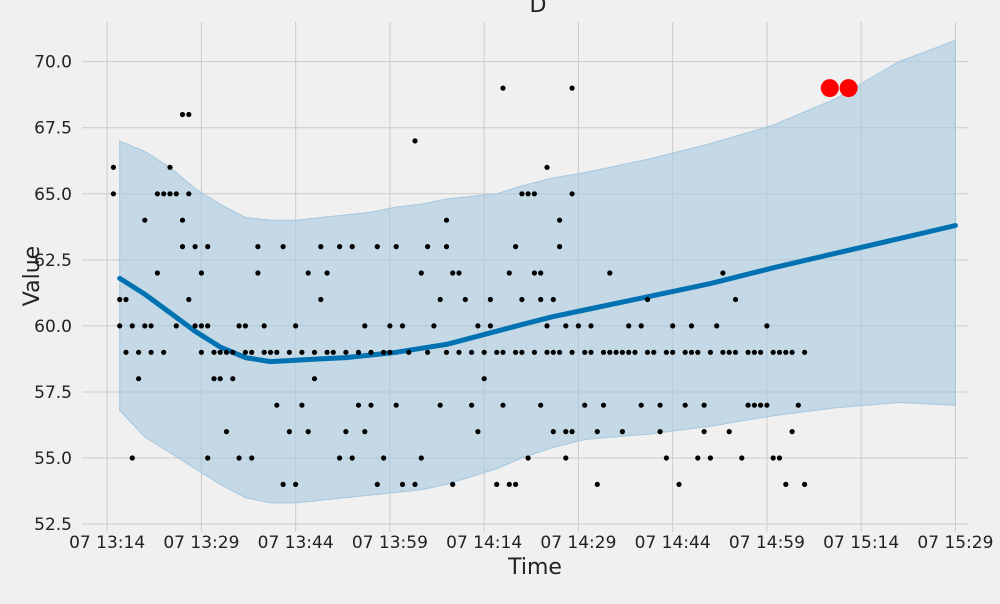 The height and width of the screenshot is (604, 1000). I want to click on x-tick-label: 07 13:14, so click(107, 543).